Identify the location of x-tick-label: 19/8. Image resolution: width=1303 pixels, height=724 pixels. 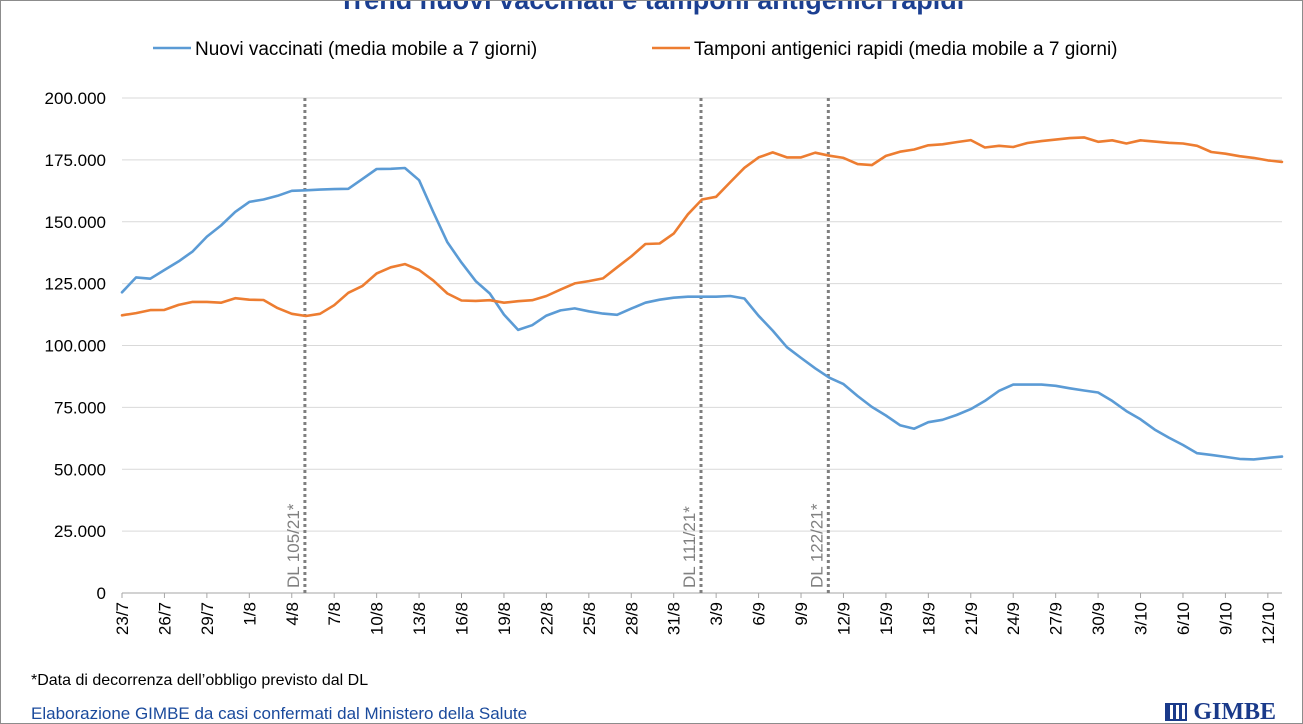
(504, 618).